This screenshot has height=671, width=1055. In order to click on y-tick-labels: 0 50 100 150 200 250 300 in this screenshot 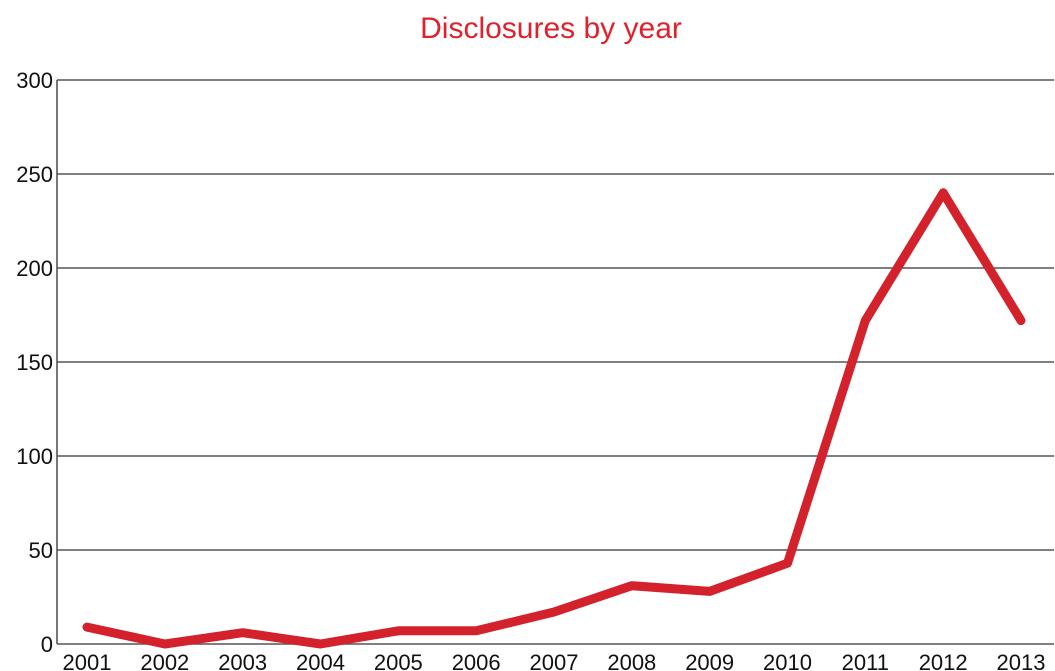, I will do `click(34, 362)`.